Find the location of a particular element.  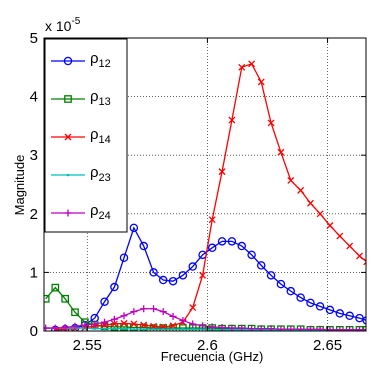

y-tick-label: 0 is located at coordinates (34, 331).